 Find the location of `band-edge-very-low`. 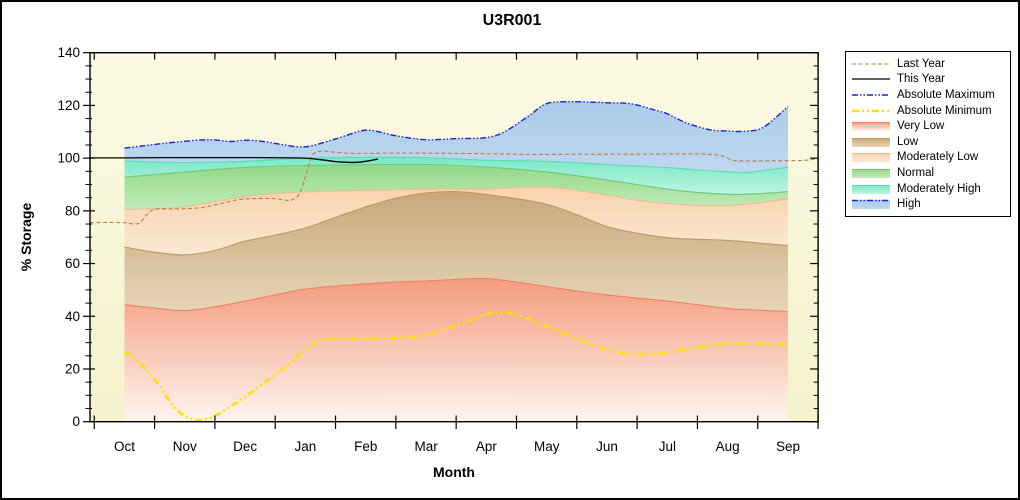

band-edge-very-low is located at coordinates (456, 295).